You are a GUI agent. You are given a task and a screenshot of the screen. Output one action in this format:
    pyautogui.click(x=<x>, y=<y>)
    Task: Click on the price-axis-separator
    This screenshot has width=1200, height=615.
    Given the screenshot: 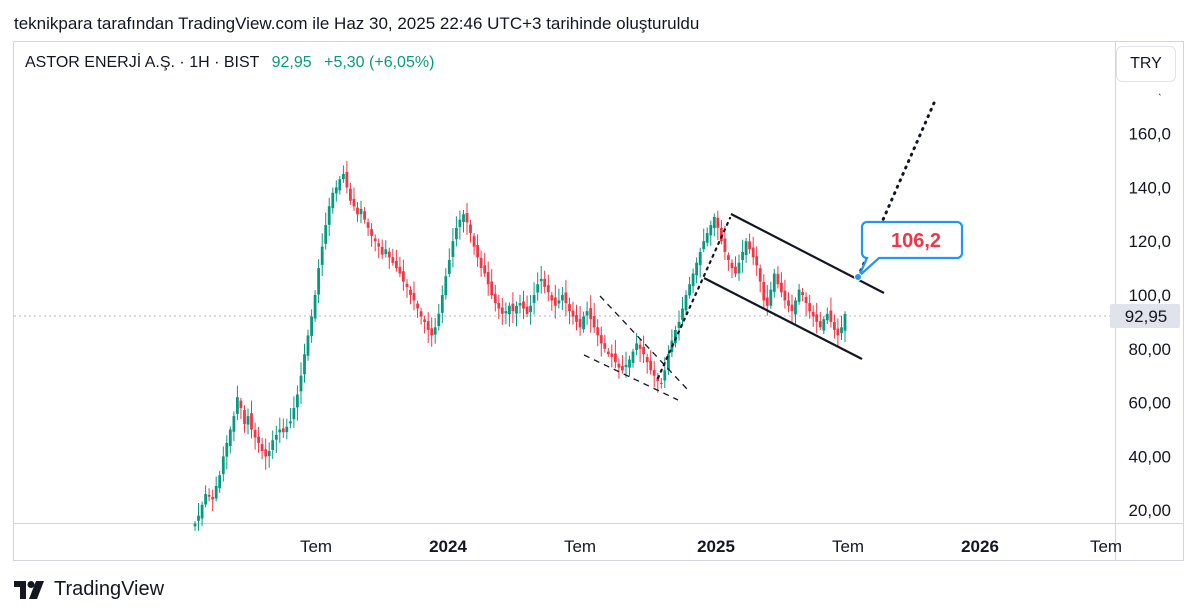 What is the action you would take?
    pyautogui.click(x=1115, y=301)
    